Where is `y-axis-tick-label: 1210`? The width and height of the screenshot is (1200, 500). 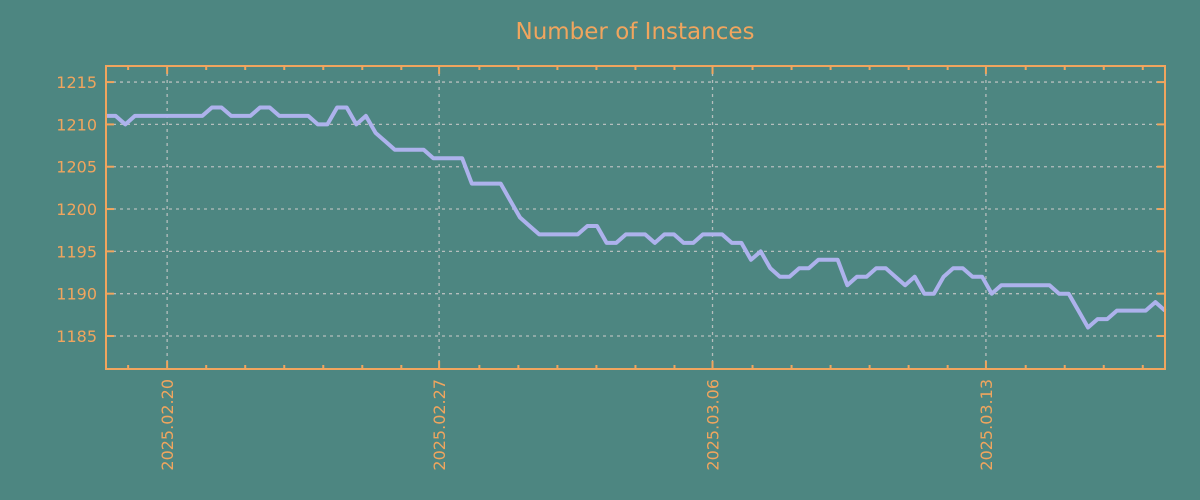 y-axis-tick-label: 1210 is located at coordinates (76, 124).